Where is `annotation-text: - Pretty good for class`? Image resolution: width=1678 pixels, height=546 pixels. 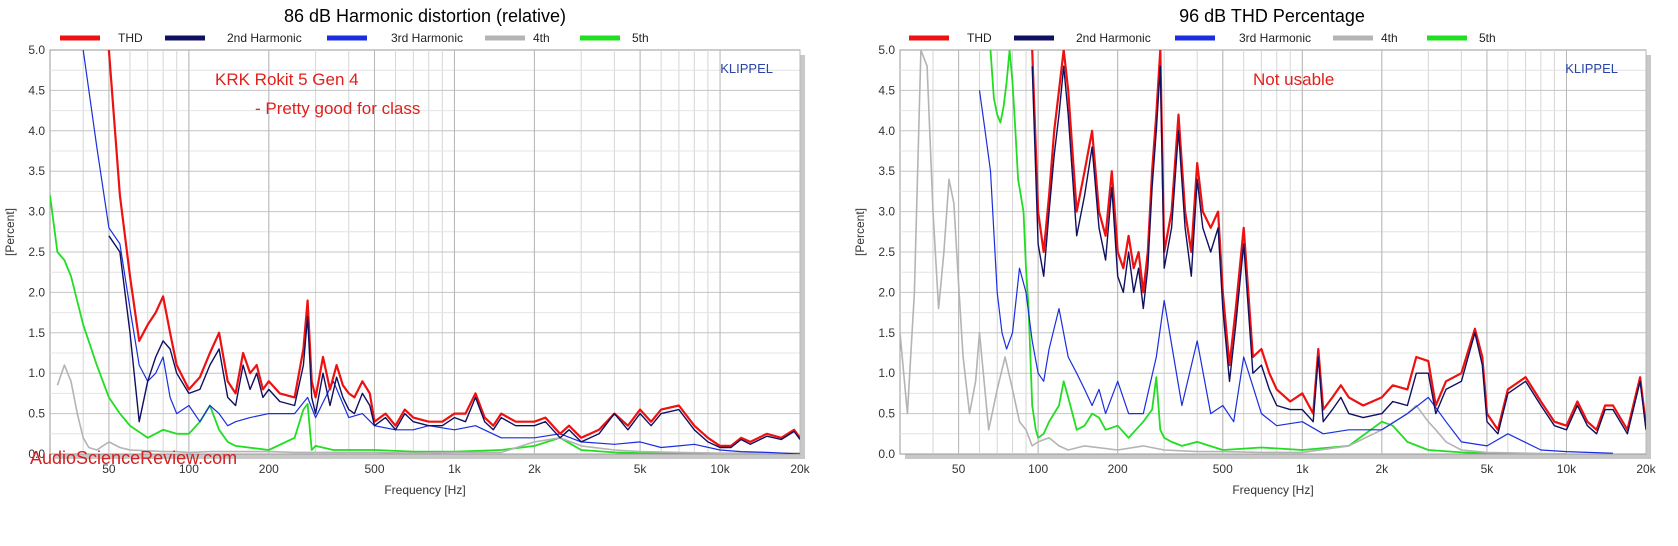 annotation-text: - Pretty good for class is located at coordinates (337, 108).